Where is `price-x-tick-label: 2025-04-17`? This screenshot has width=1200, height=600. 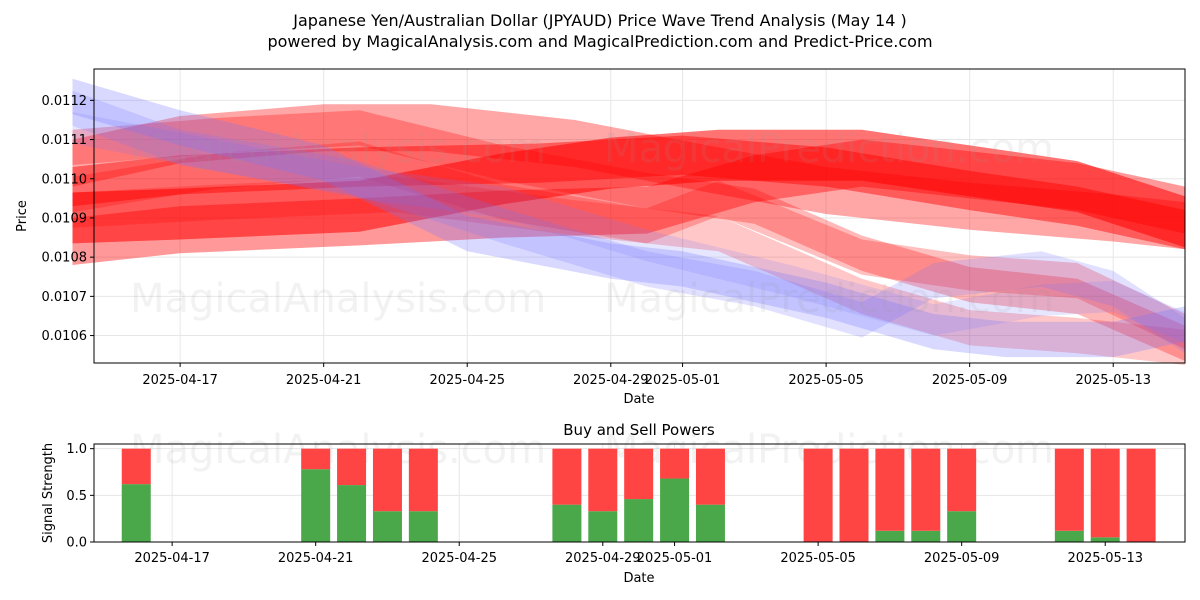
price-x-tick-label: 2025-04-17 is located at coordinates (180, 380).